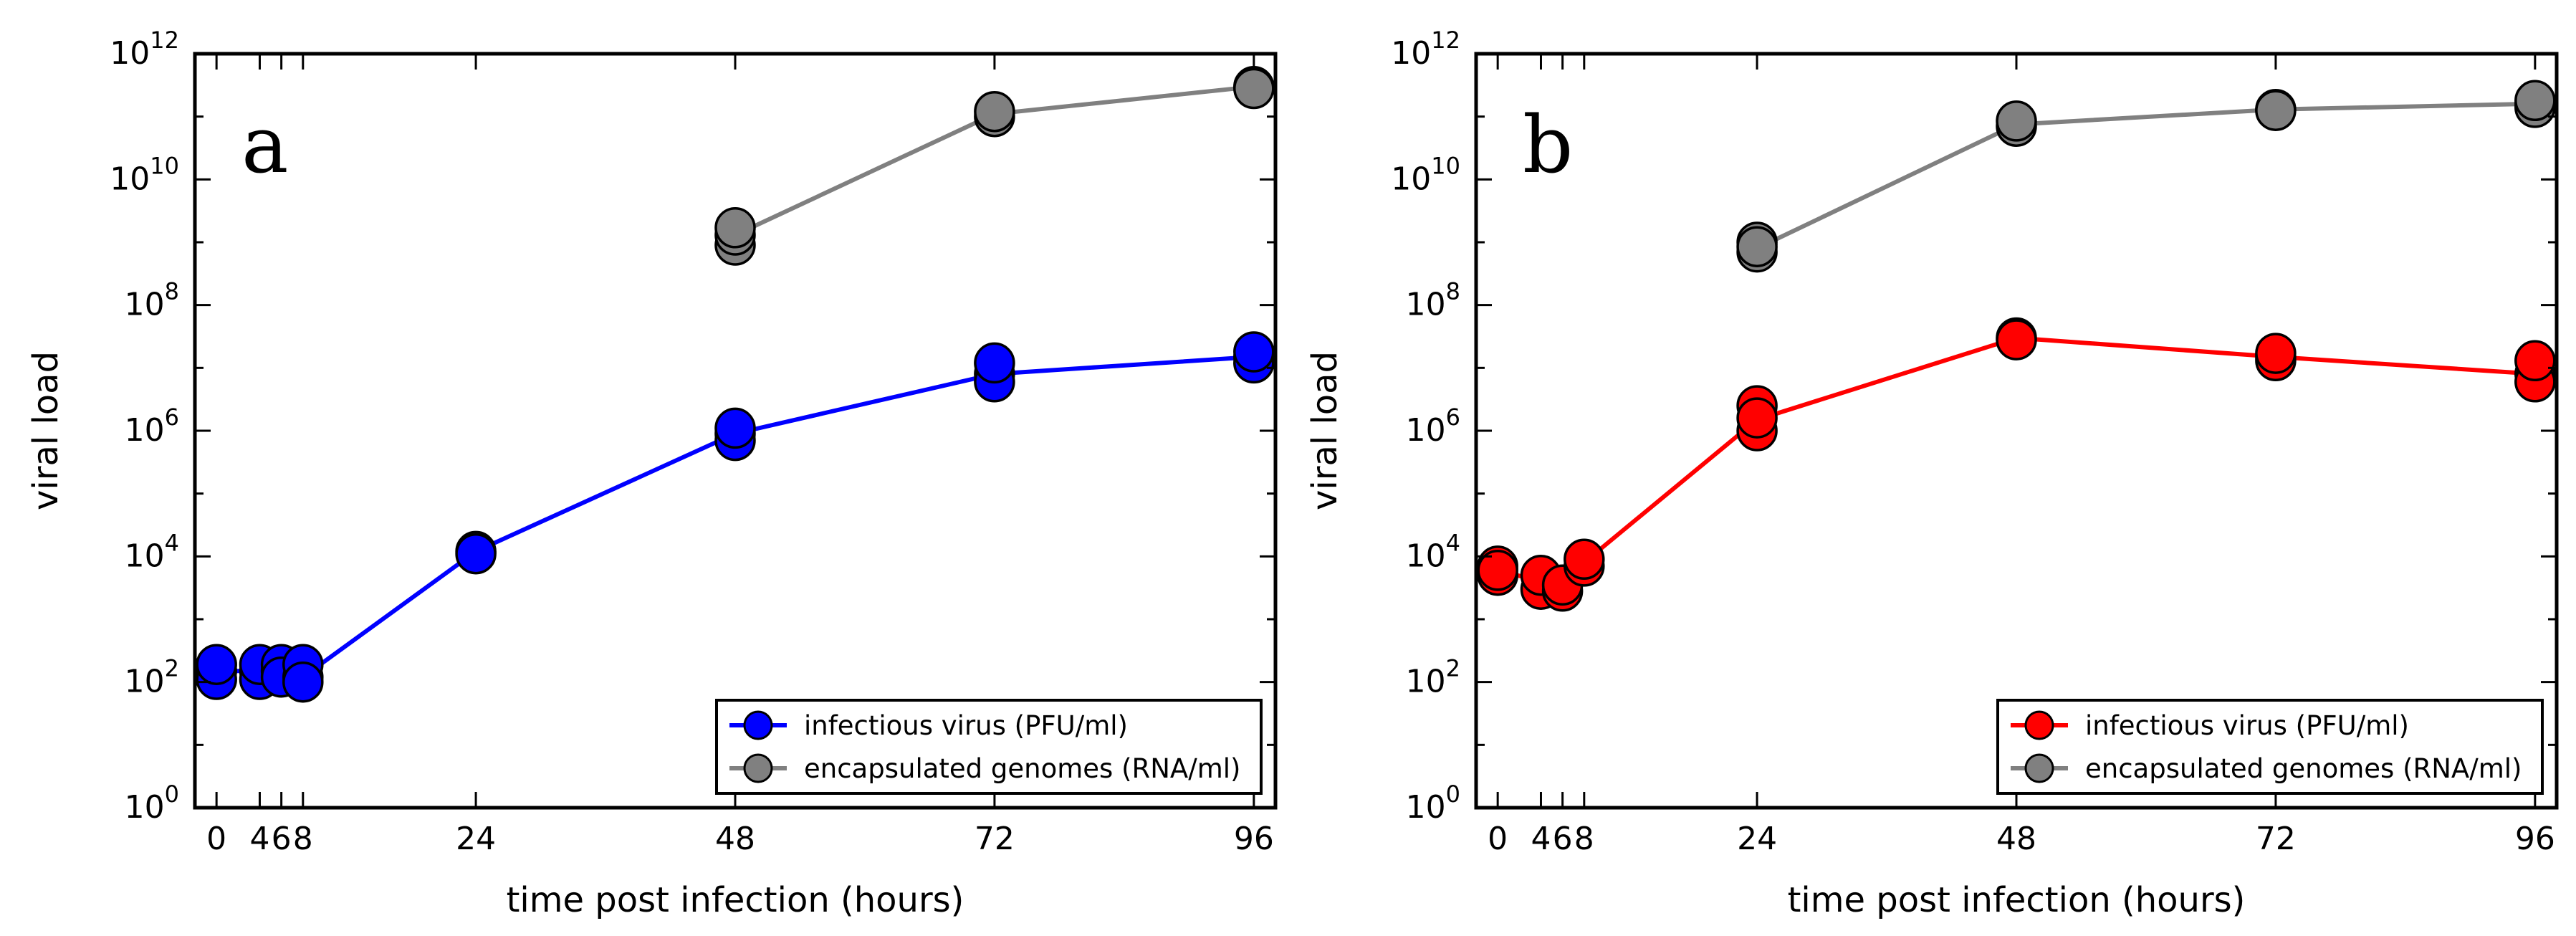 The width and height of the screenshot is (2576, 936). What do you see at coordinates (1548, 145) in the screenshot?
I see `panel-letter: b` at bounding box center [1548, 145].